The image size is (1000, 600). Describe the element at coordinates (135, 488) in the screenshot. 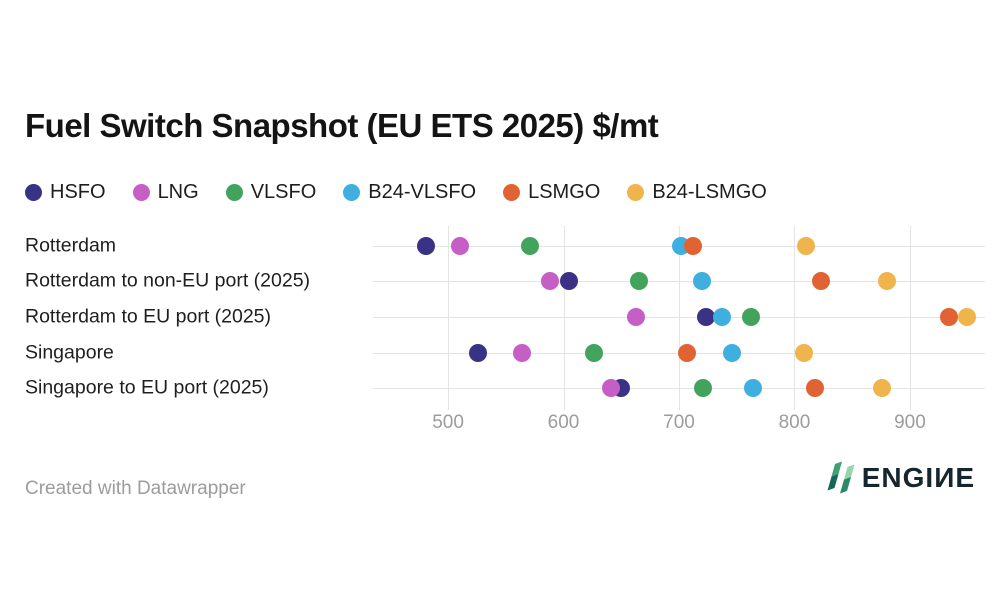

I see `datawrapper-credit: Created with Datawrapper` at that location.